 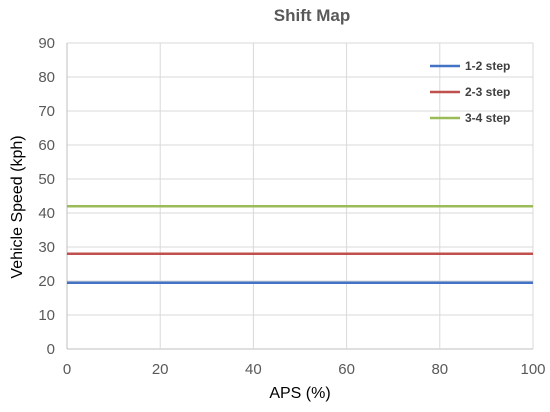 I want to click on y-tick-label: 50, so click(x=46, y=179).